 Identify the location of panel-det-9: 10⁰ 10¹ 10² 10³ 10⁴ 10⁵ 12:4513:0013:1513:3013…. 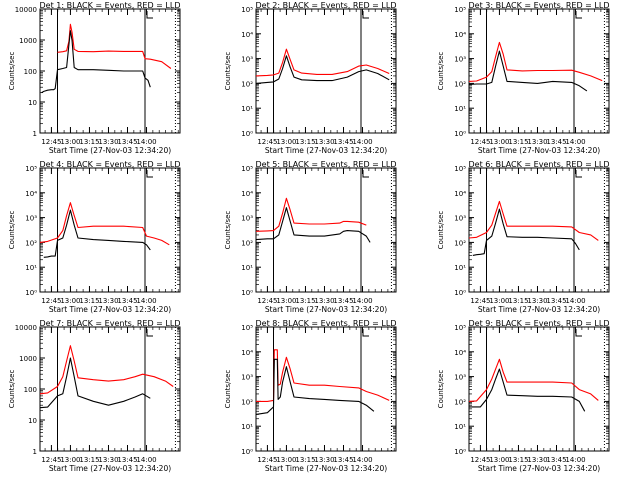
(523, 396).